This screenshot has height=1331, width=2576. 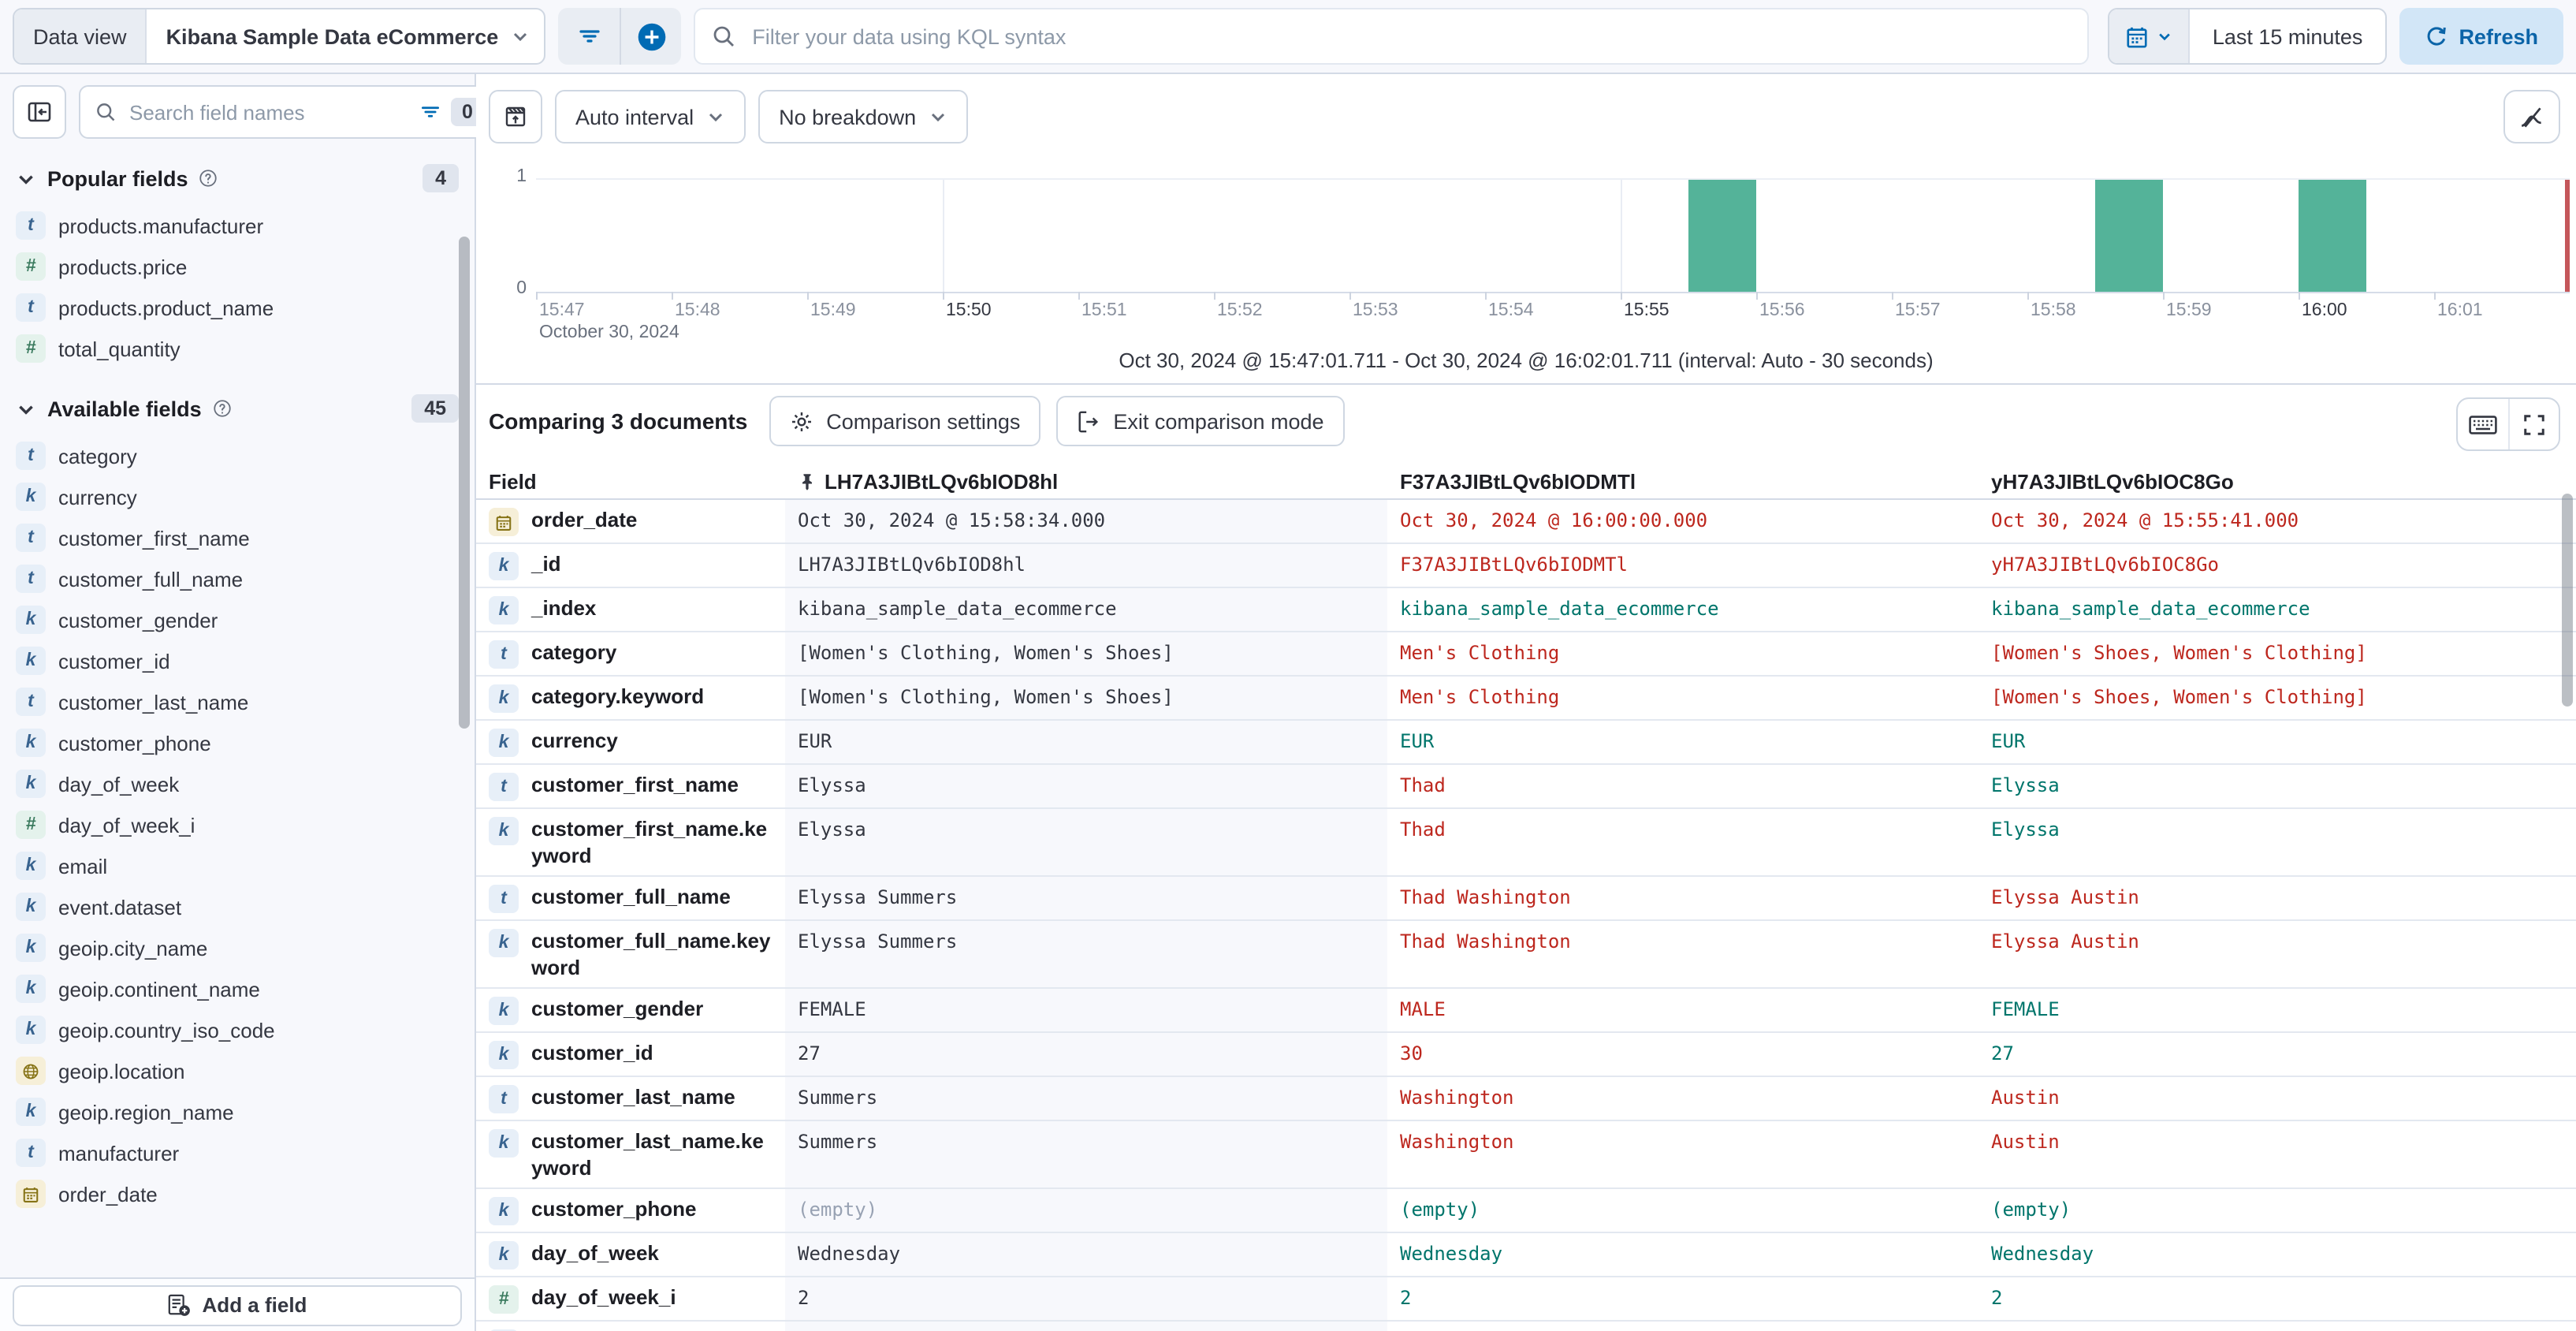 What do you see at coordinates (595, 1253) in the screenshot?
I see `field-name: day_of_week` at bounding box center [595, 1253].